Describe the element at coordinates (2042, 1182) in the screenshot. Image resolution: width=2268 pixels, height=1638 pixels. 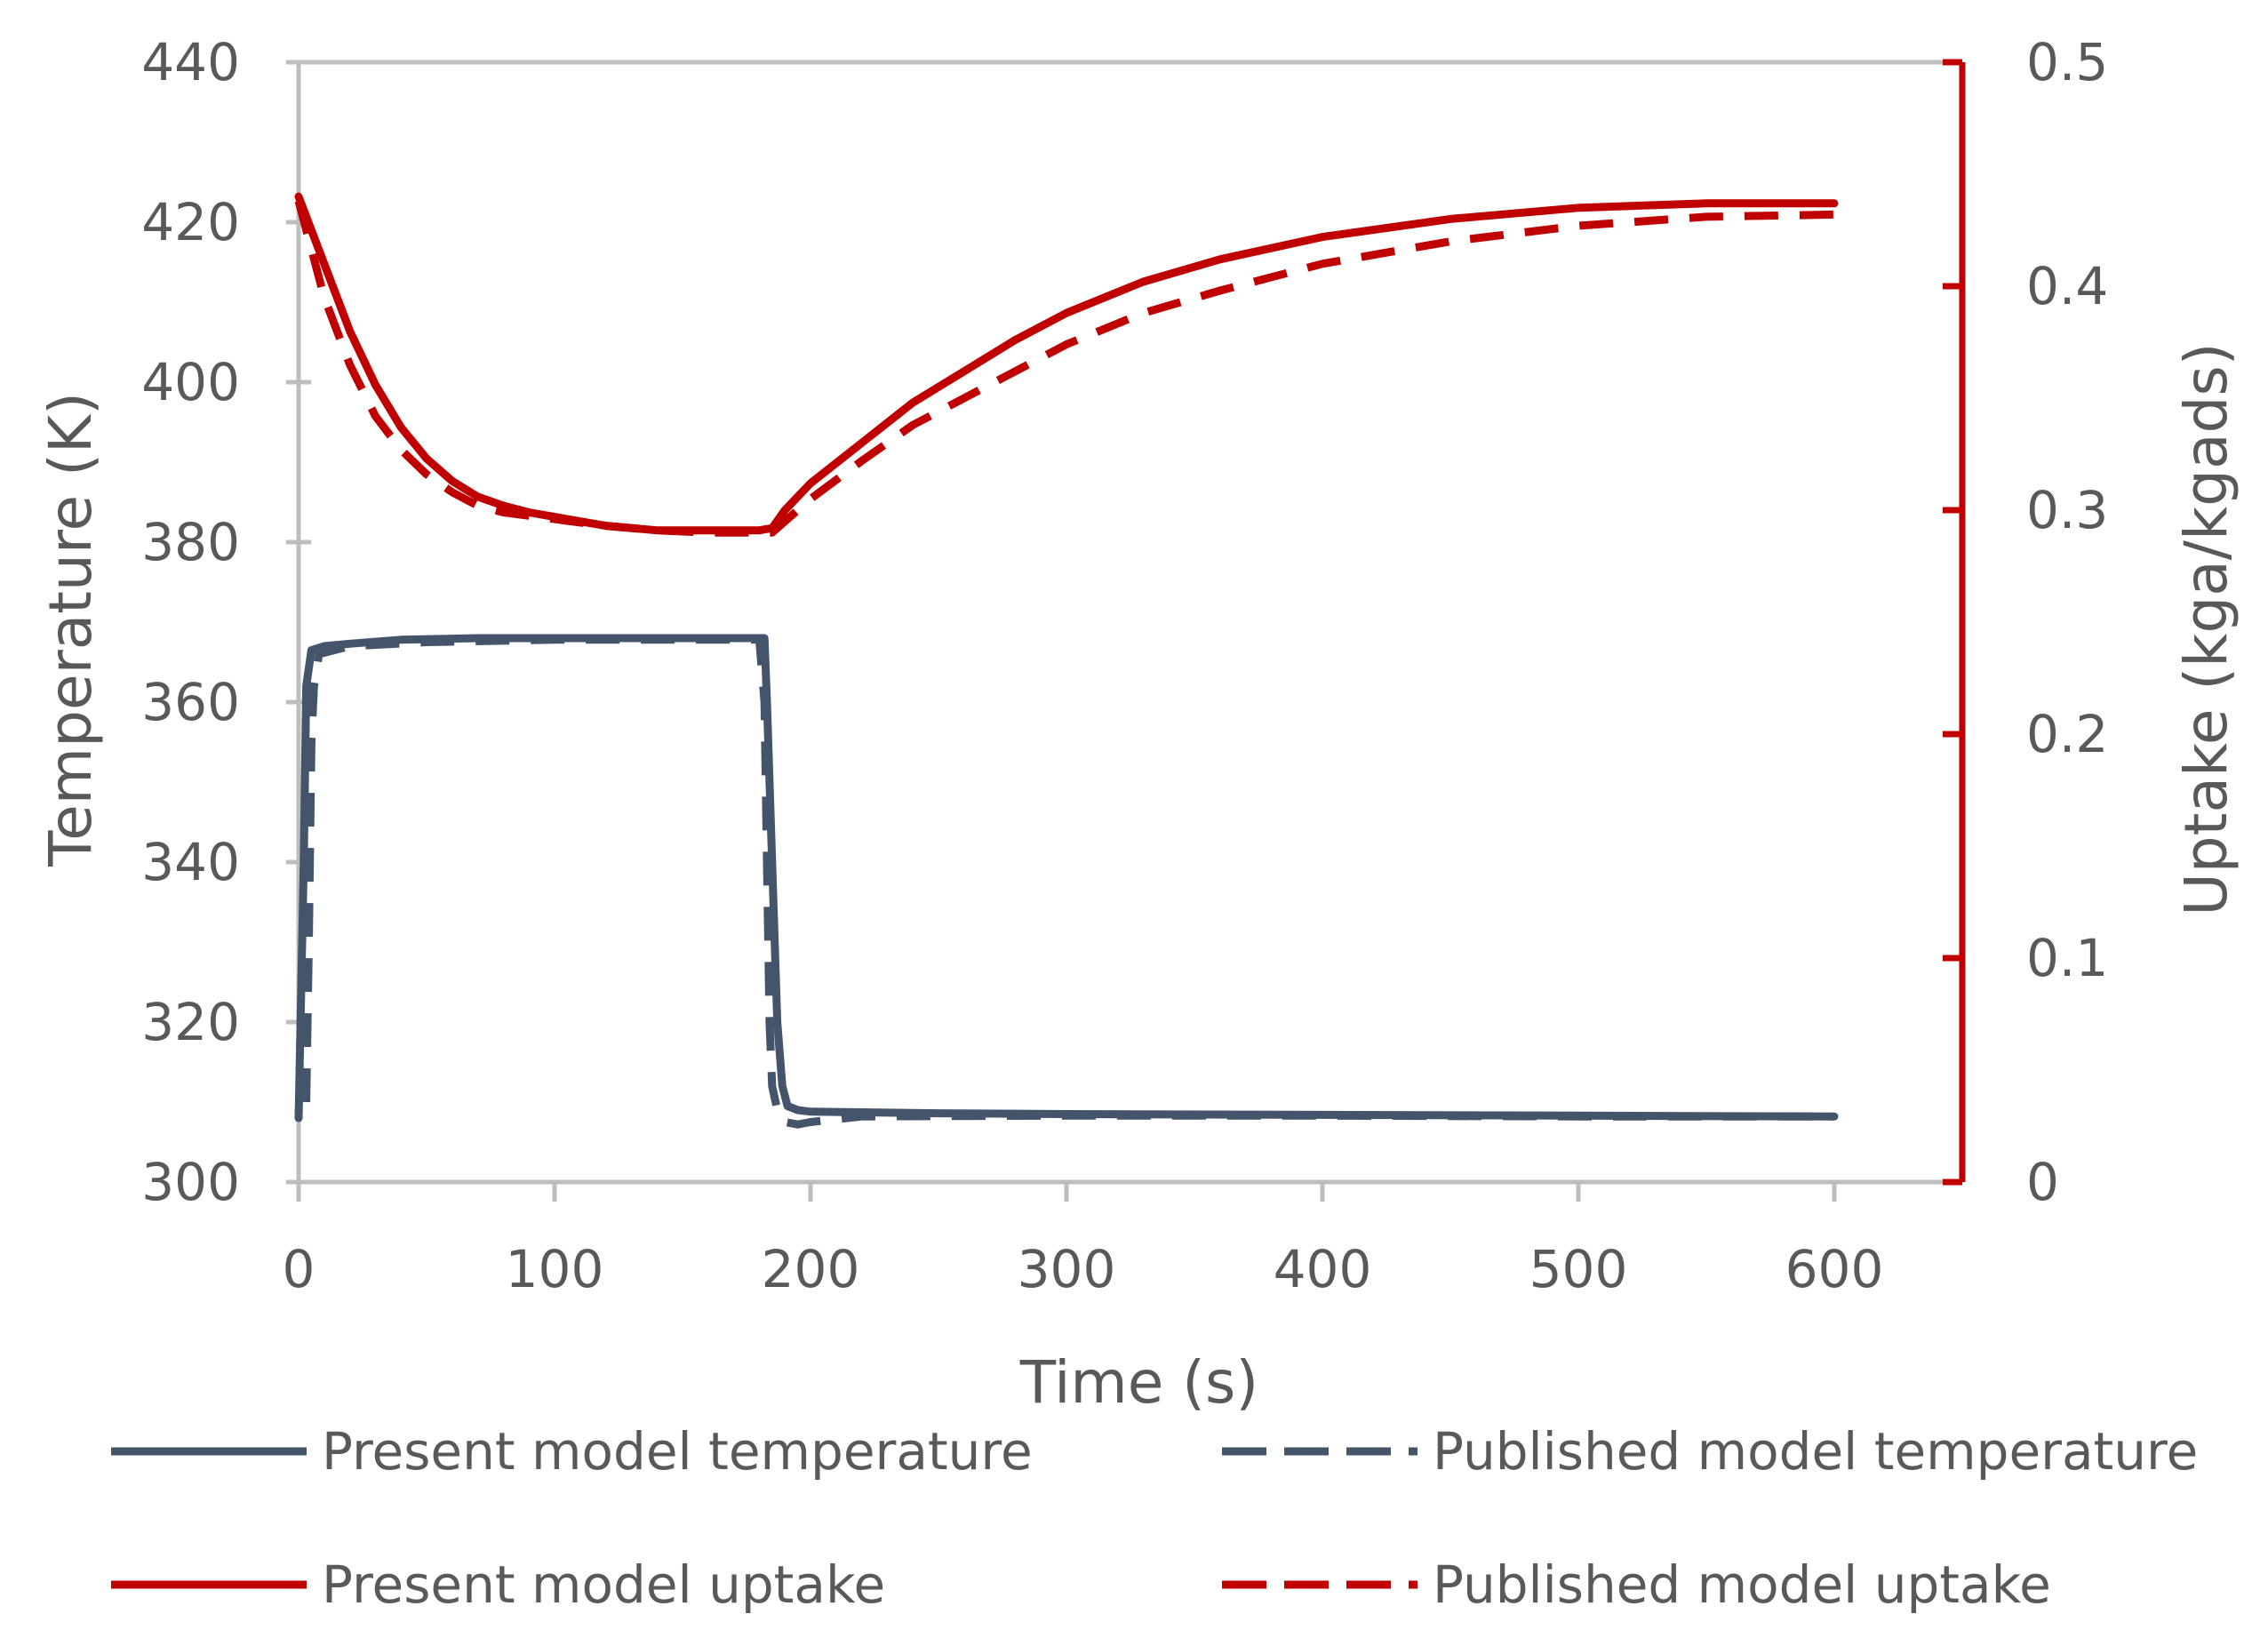
I see `y2-tick-label: 0` at that location.